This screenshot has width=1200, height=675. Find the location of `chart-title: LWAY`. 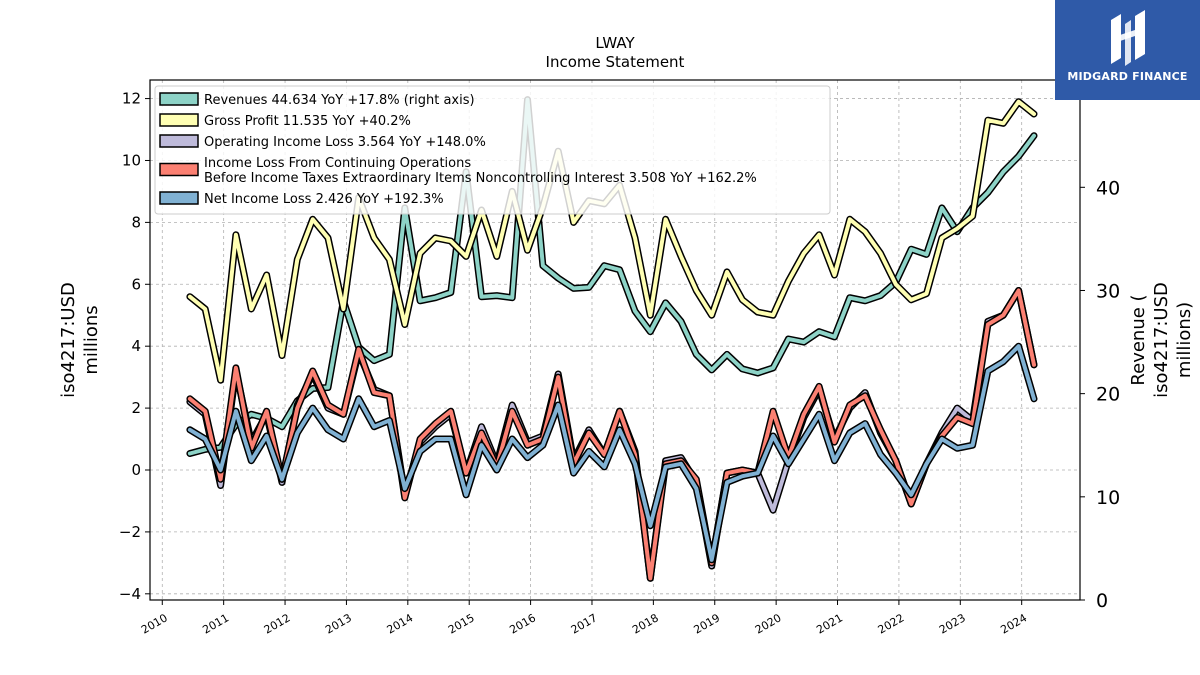

chart-title: LWAY is located at coordinates (615, 43).